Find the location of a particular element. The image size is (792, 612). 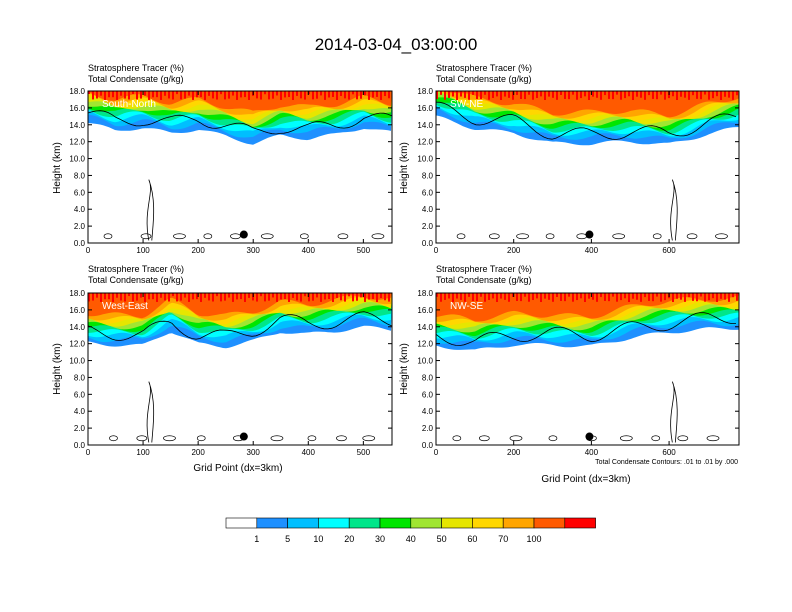

y-tick-label: 0.0 is located at coordinates (428, 445).